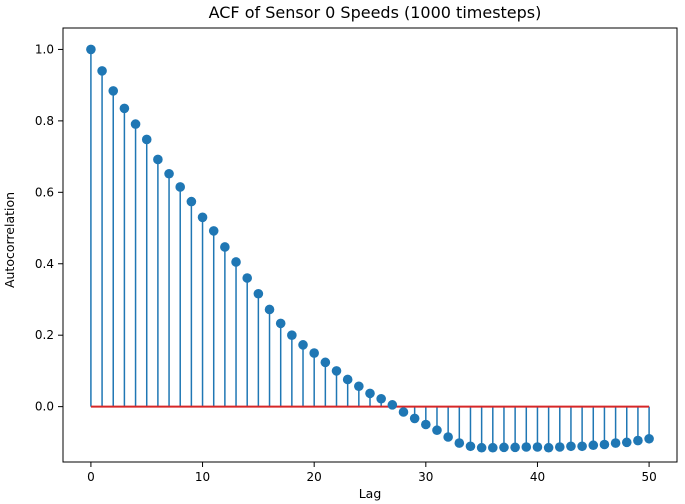 The width and height of the screenshot is (685, 504). Describe the element at coordinates (44, 192) in the screenshot. I see `y-tick-label: 0.6` at that location.